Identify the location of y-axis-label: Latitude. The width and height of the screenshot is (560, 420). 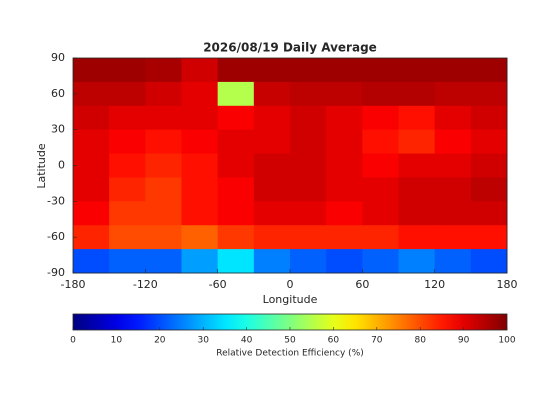
(41, 166).